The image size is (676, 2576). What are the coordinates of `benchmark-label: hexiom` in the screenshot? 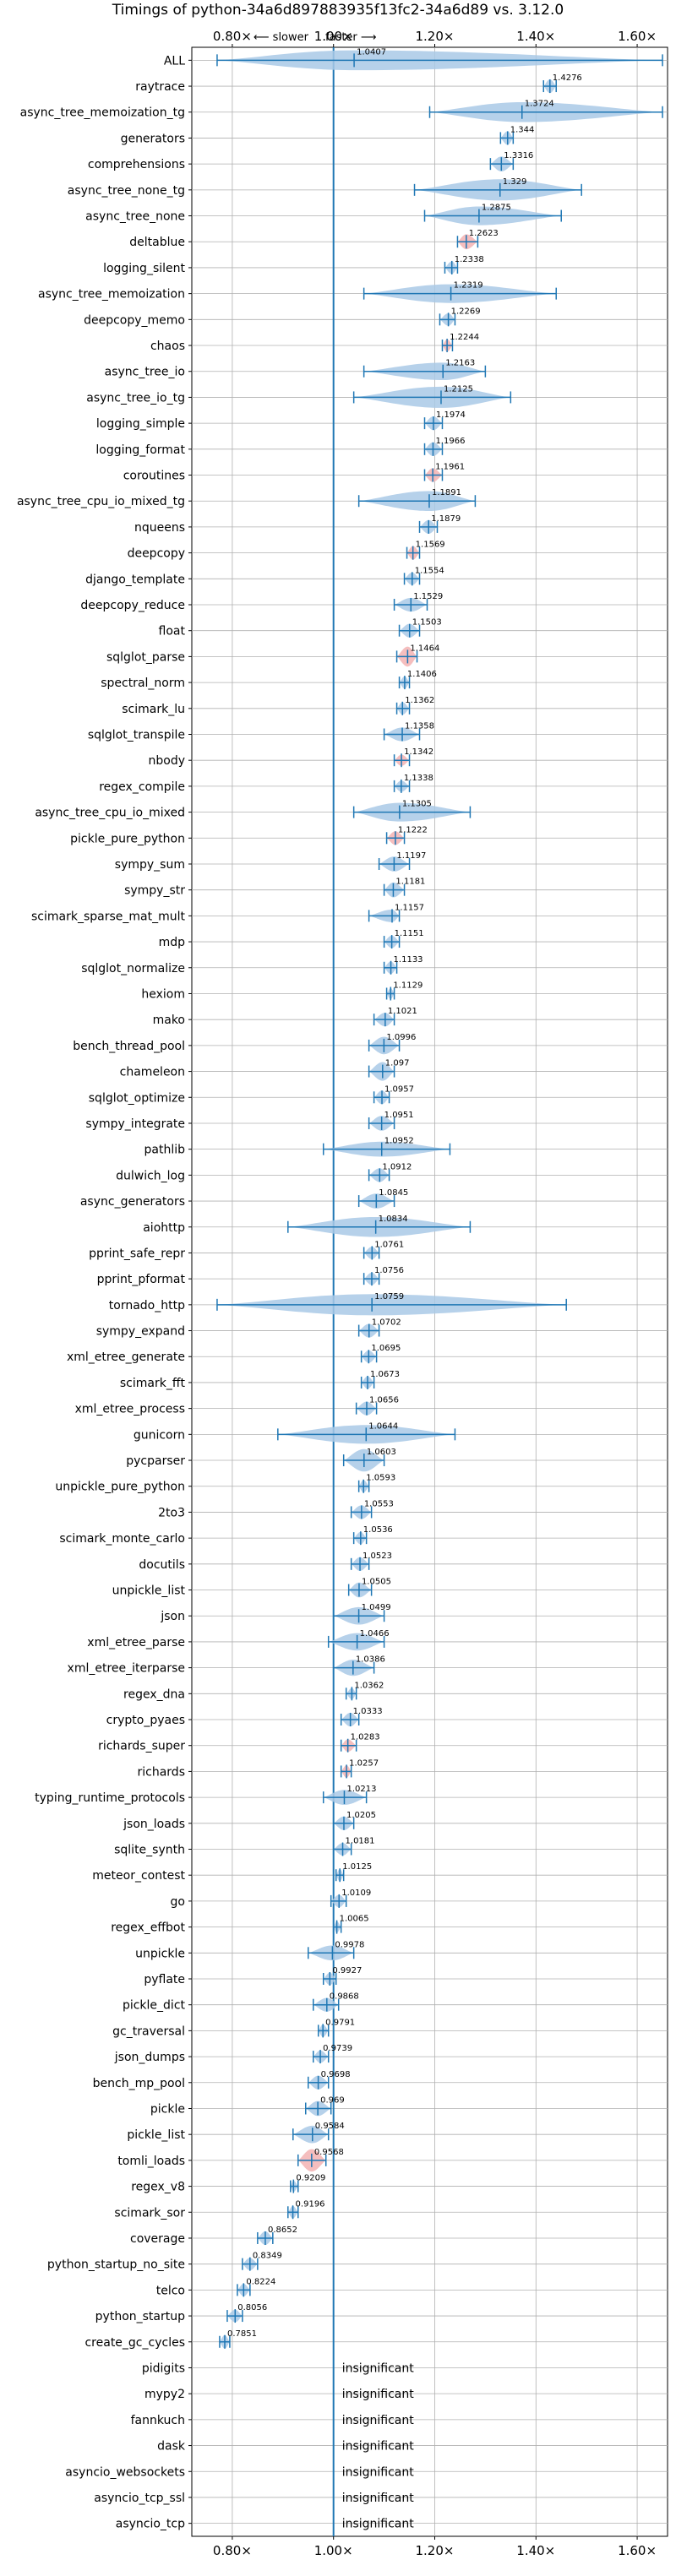 It's located at (163, 994).